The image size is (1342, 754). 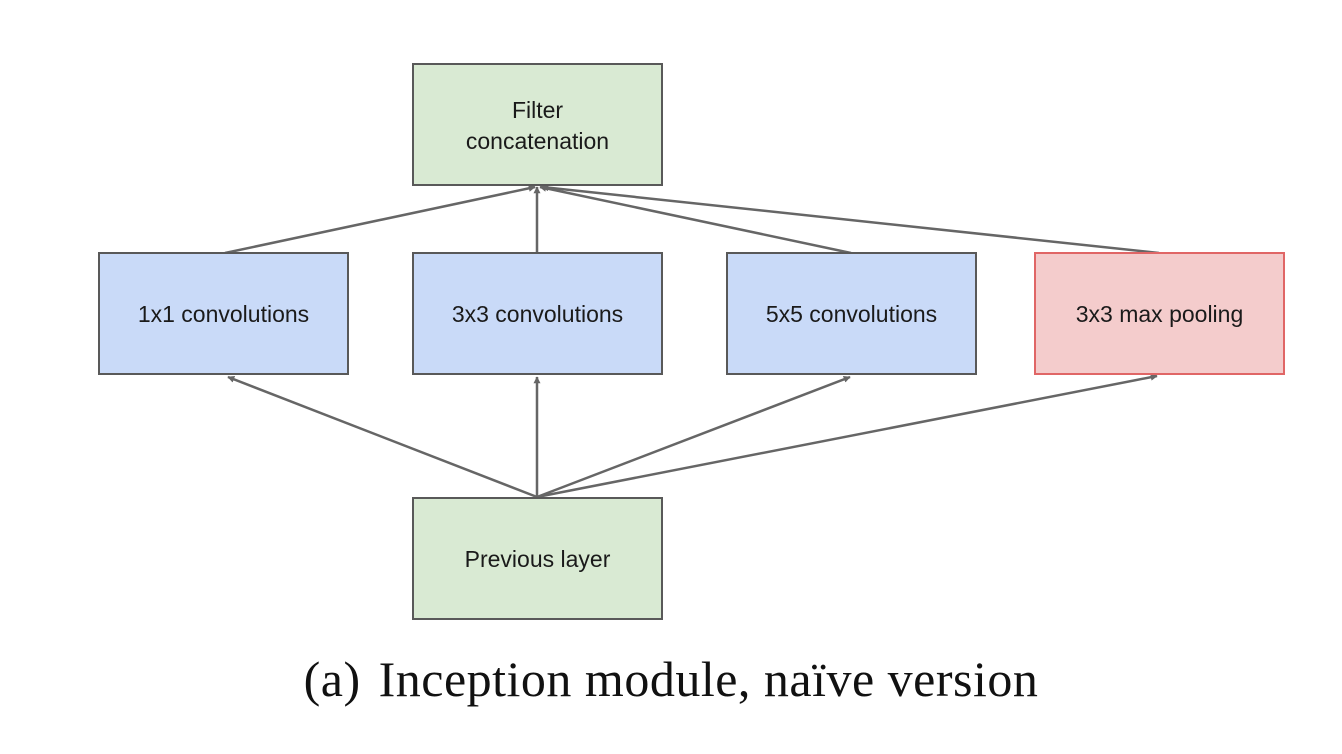 I want to click on edge-prev-to-maxpool, so click(x=847, y=436).